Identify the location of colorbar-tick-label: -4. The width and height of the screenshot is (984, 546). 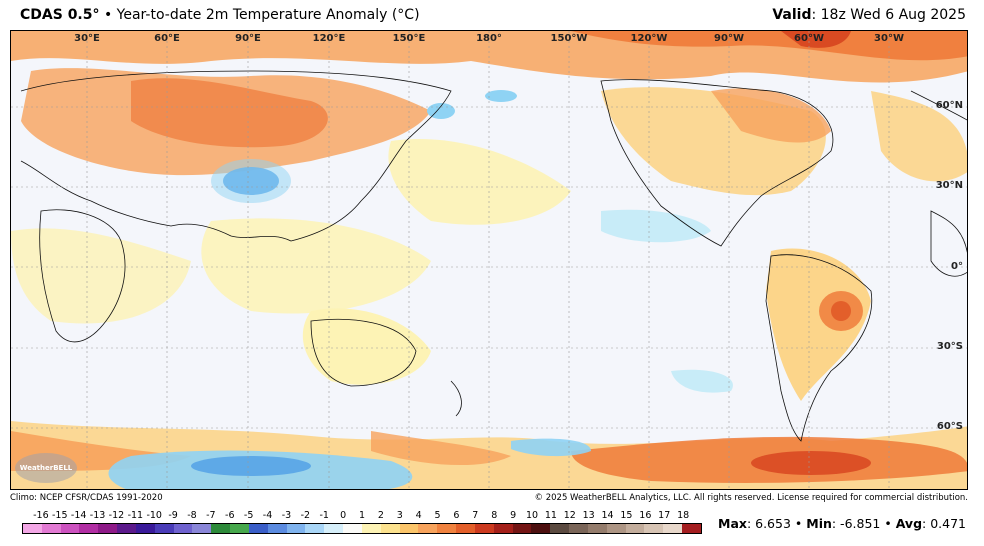
(267, 515).